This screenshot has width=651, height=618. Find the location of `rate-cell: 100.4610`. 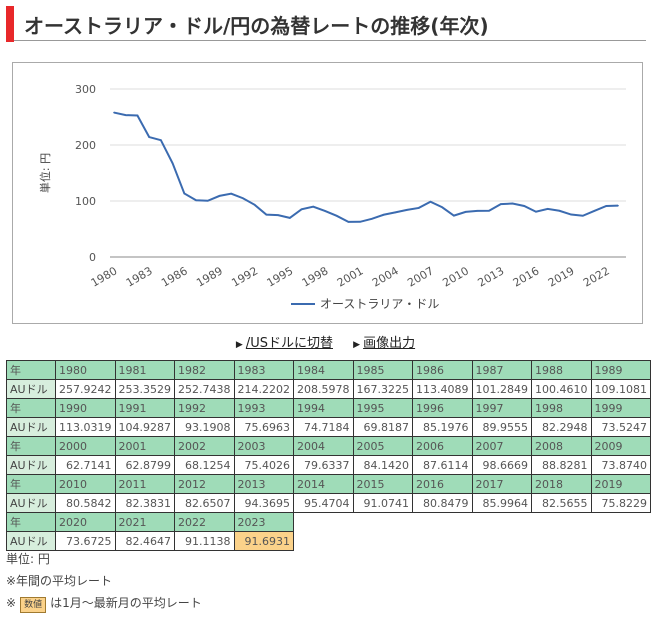

rate-cell: 100.4610 is located at coordinates (561, 389).